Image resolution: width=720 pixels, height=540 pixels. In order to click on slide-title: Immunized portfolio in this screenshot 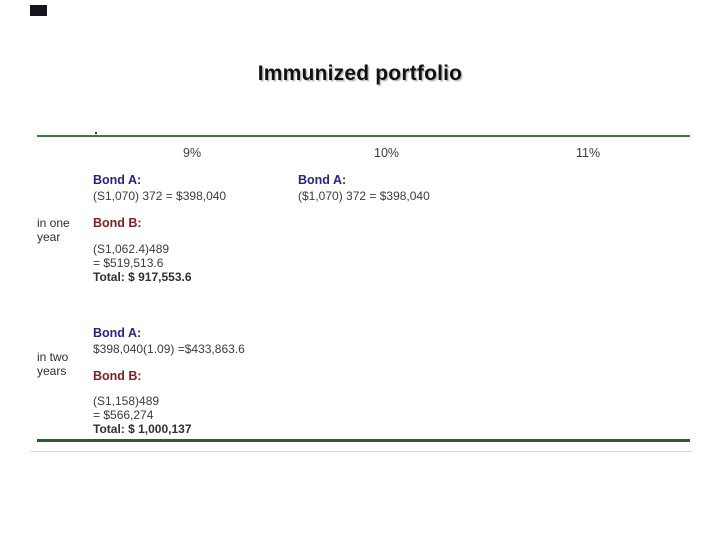, I will do `click(360, 73)`.